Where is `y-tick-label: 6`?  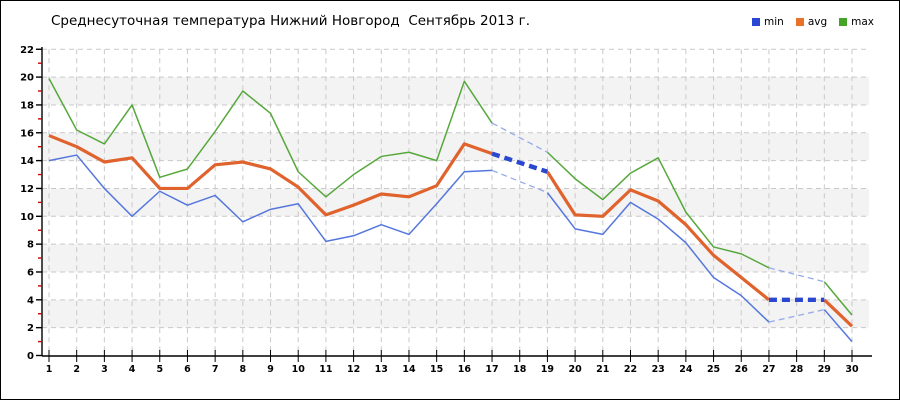
y-tick-label: 6 is located at coordinates (30, 272).